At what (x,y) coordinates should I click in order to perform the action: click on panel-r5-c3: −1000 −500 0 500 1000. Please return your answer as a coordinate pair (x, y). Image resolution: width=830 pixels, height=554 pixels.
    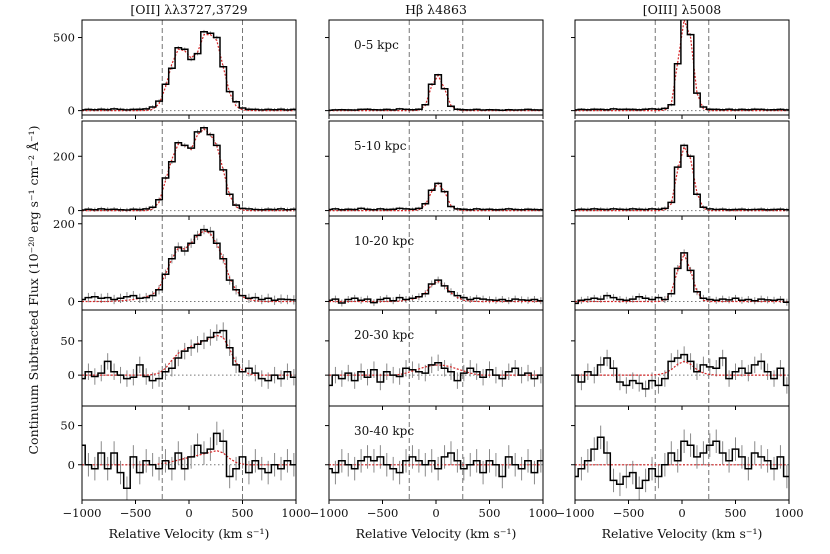
    Looking at the image, I should click on (680, 462).